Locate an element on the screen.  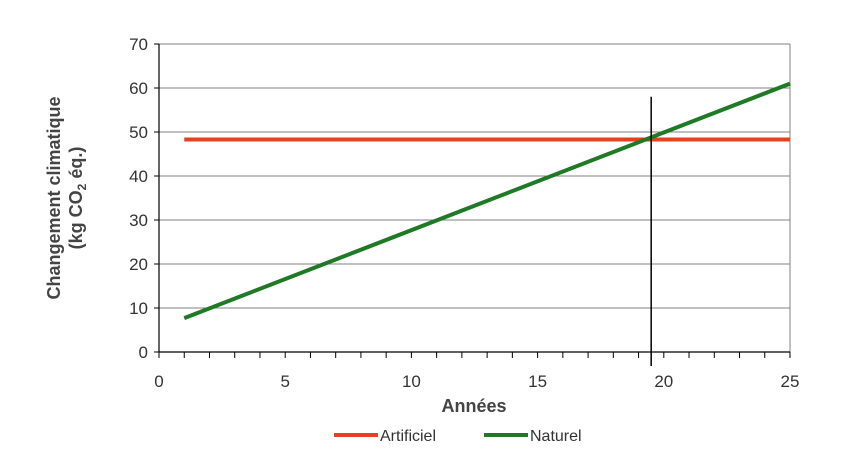
y-axis-title-line2: (kg CO2 éq.) is located at coordinates (77, 198).